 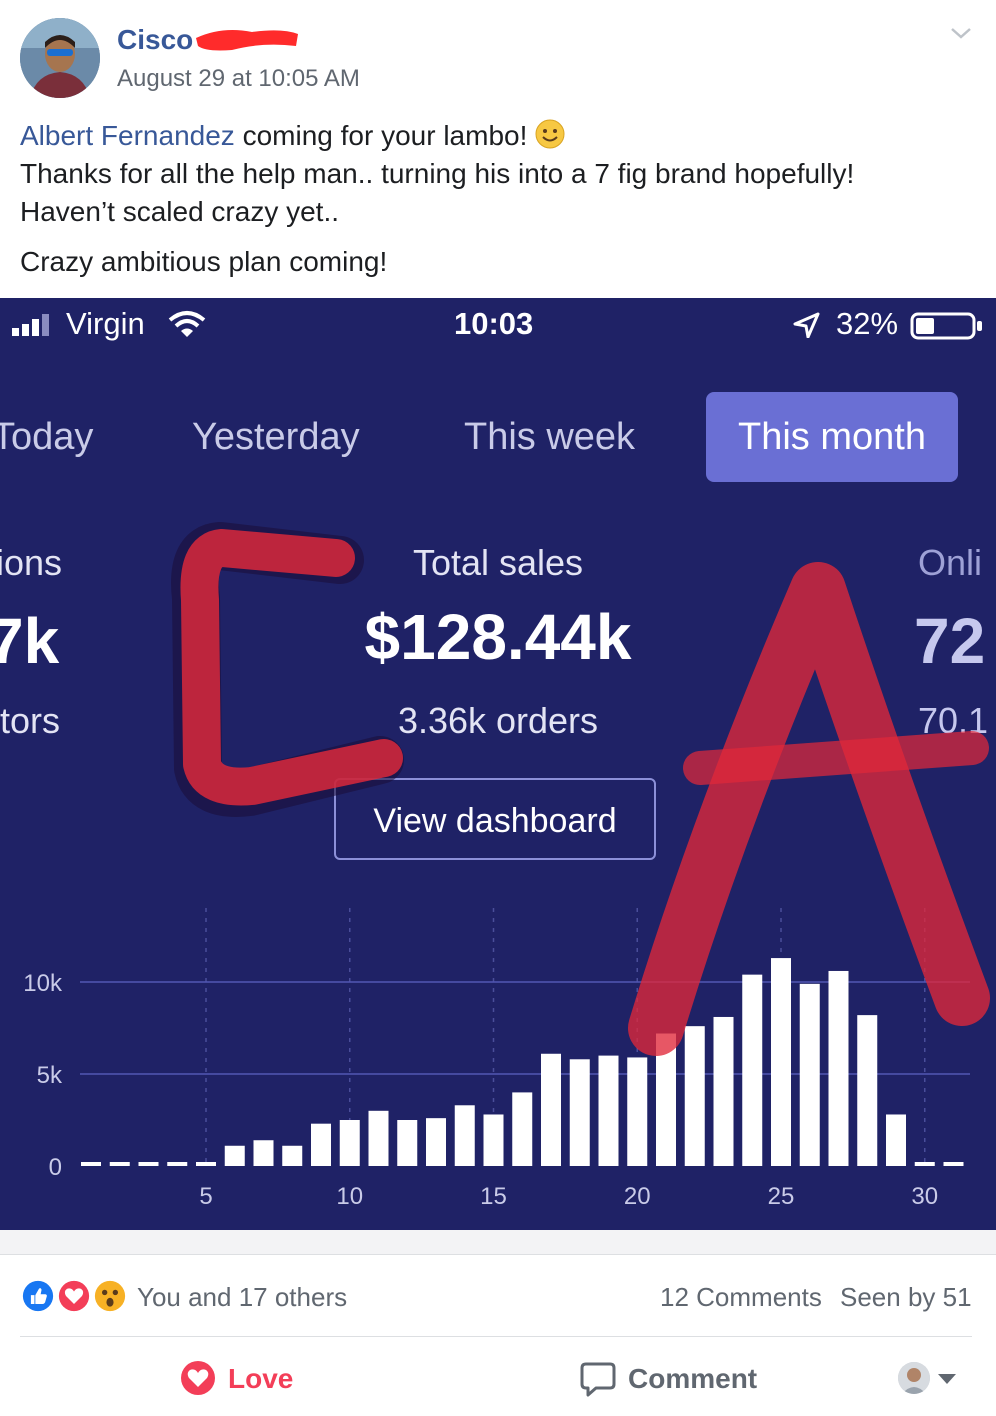 I want to click on viewer-avatar-image, so click(x=914, y=1378).